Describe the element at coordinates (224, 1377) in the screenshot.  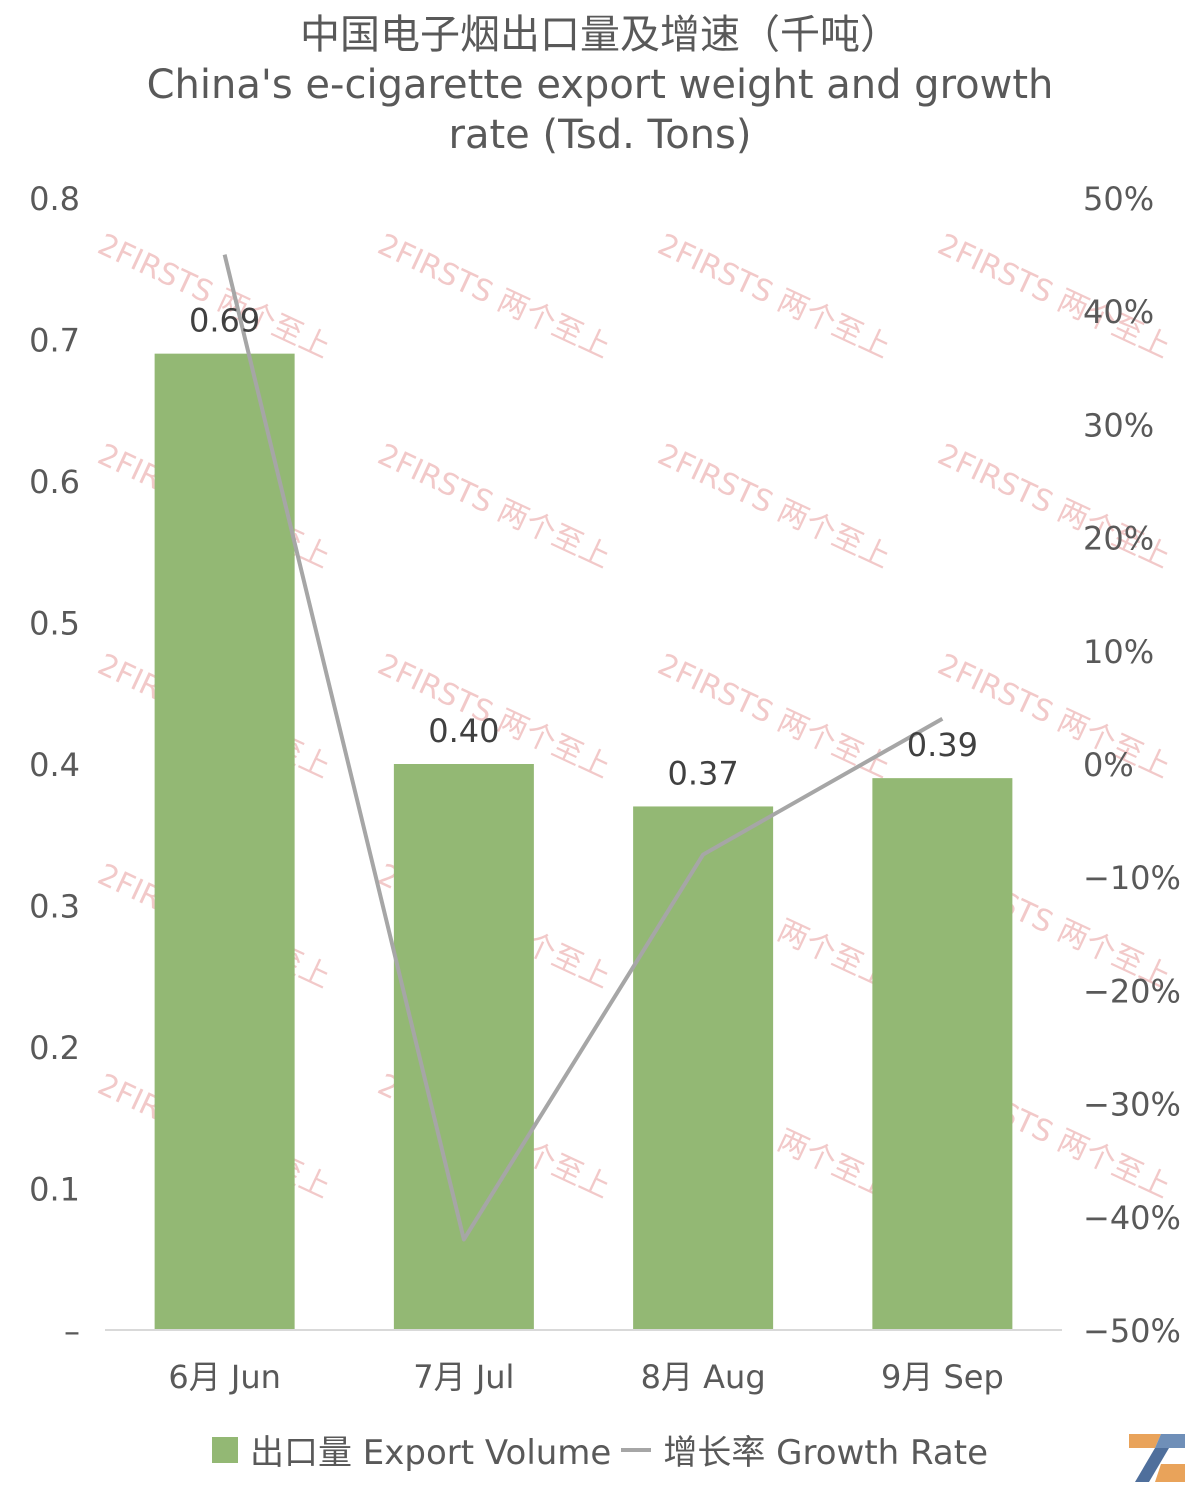
I see `x-tick-label: 6月 Jun` at that location.